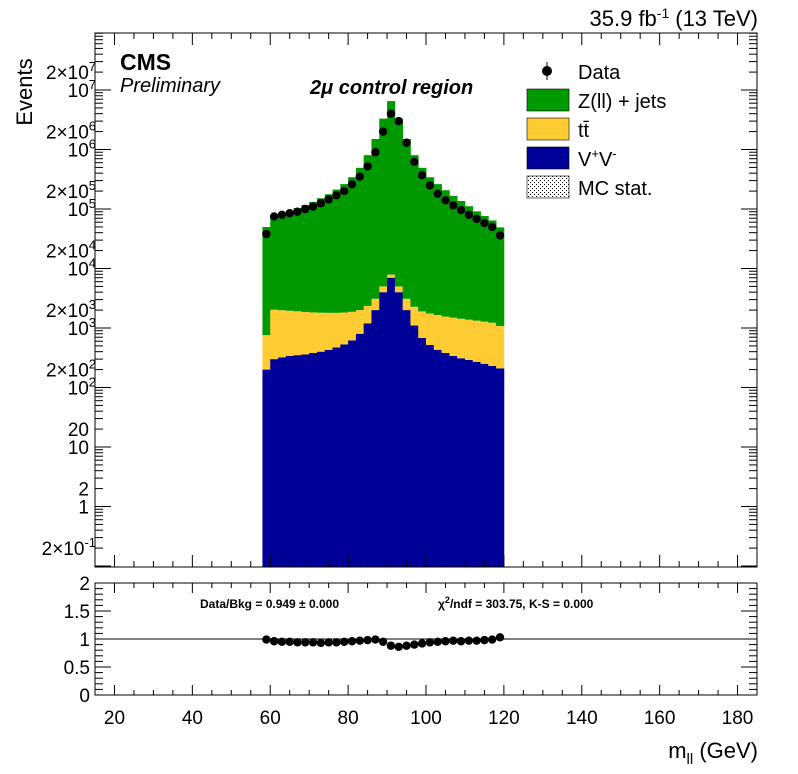 This screenshot has height=774, width=798. What do you see at coordinates (71, 190) in the screenshot?
I see `y-tick-label: 2×10⁵` at bounding box center [71, 190].